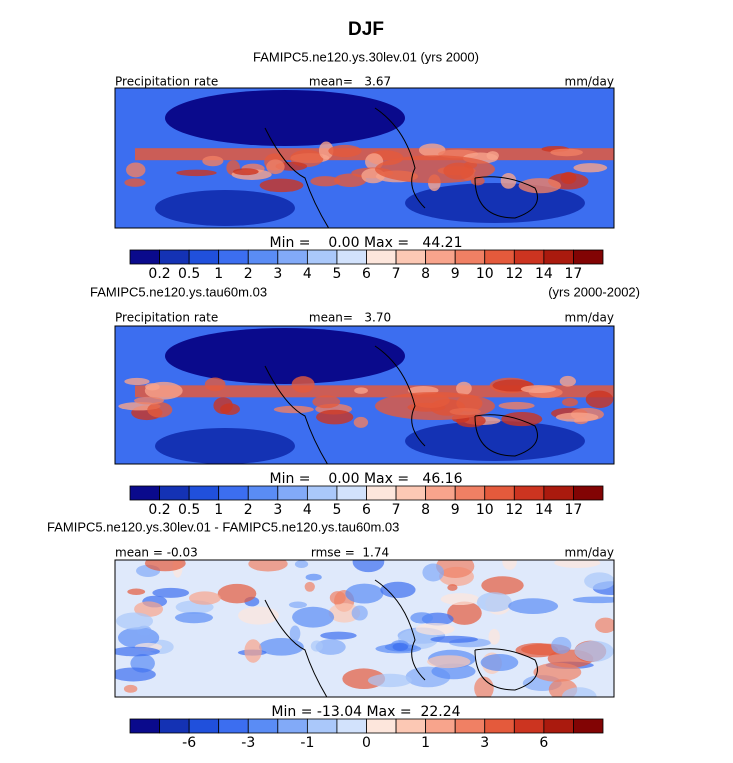  What do you see at coordinates (277, 274) in the screenshot?
I see `colorbar-label: 3` at bounding box center [277, 274].